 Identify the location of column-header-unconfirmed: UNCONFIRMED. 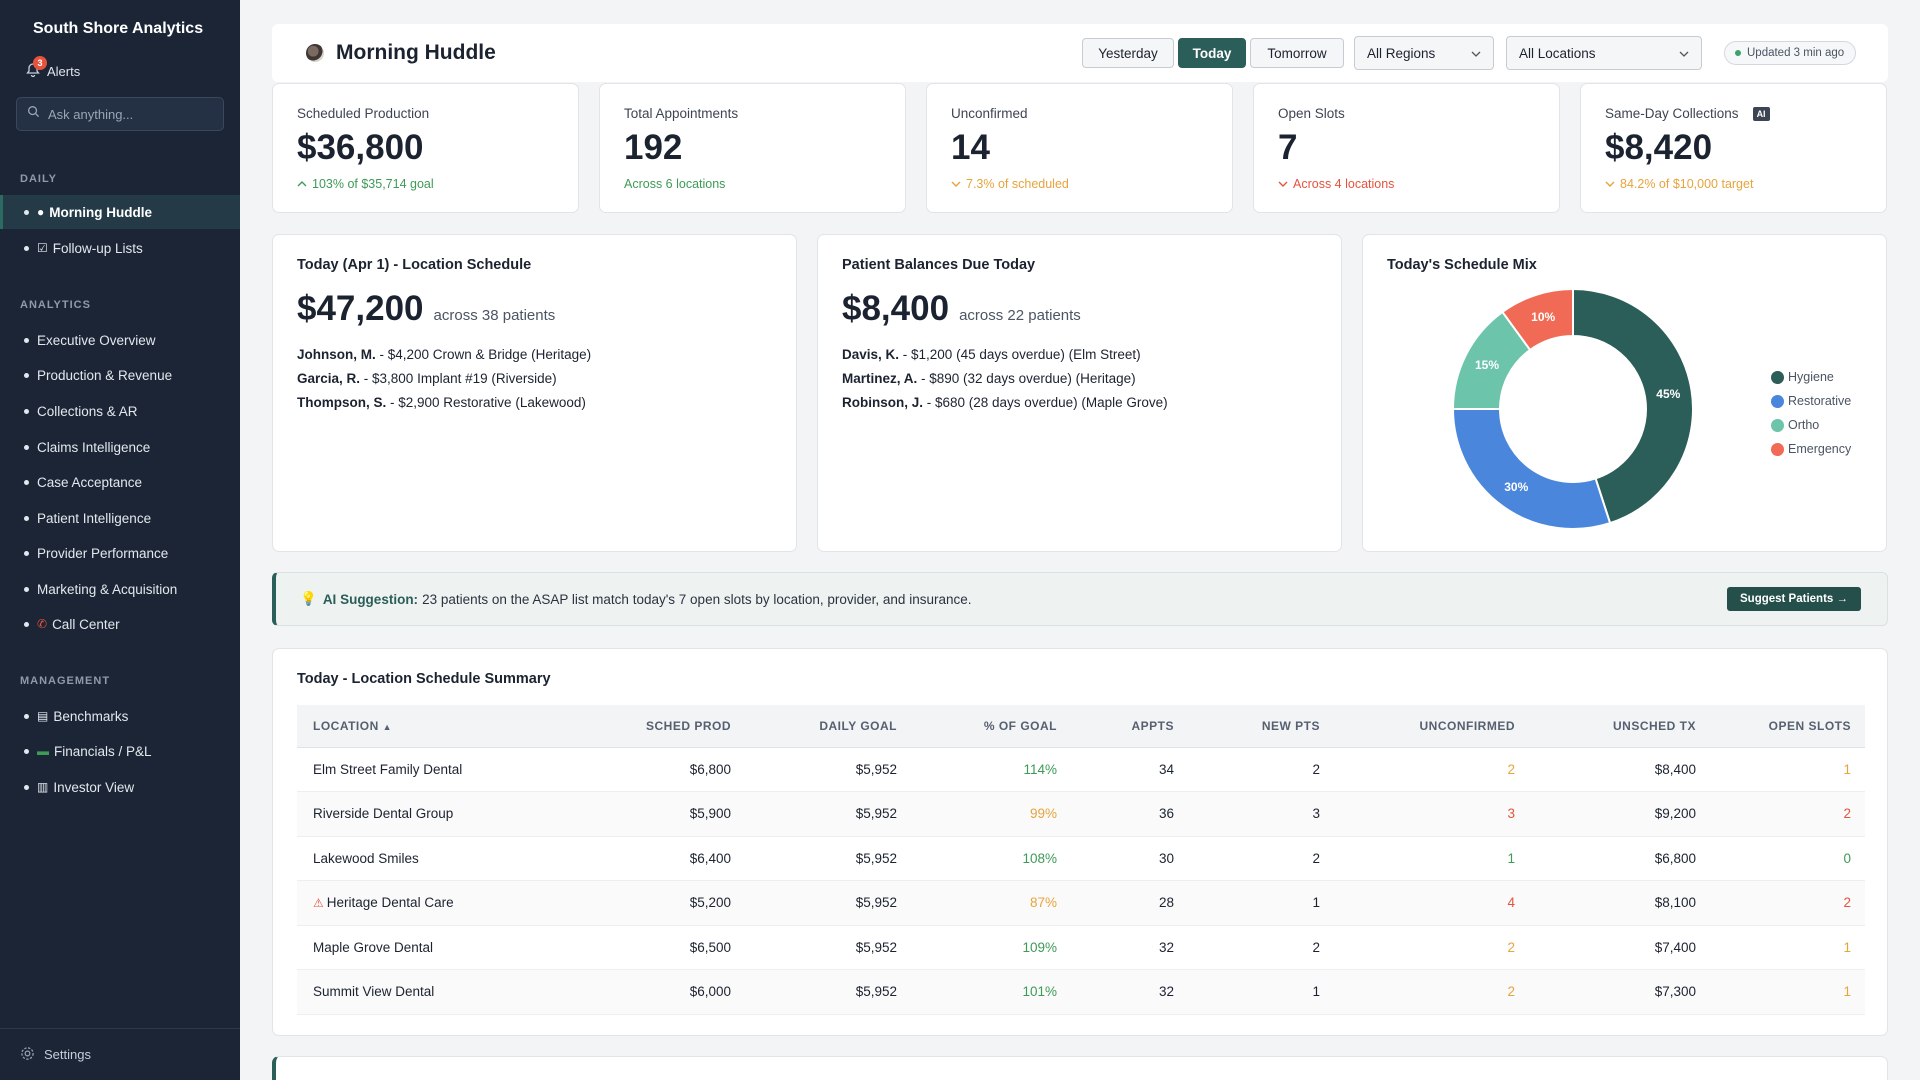
(1467, 725).